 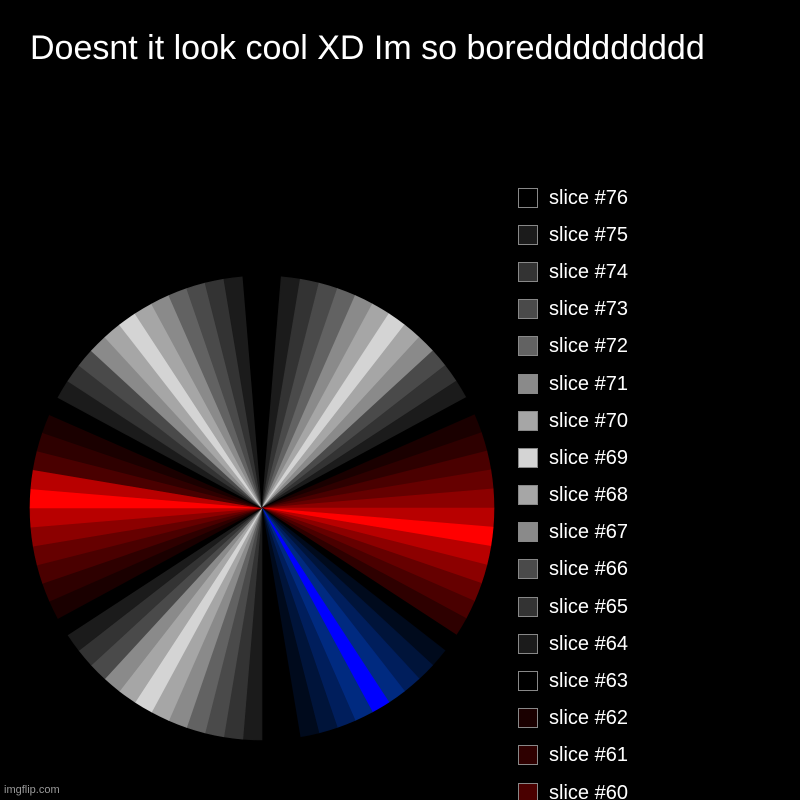 I want to click on legend-item: slice #70, so click(x=653, y=420).